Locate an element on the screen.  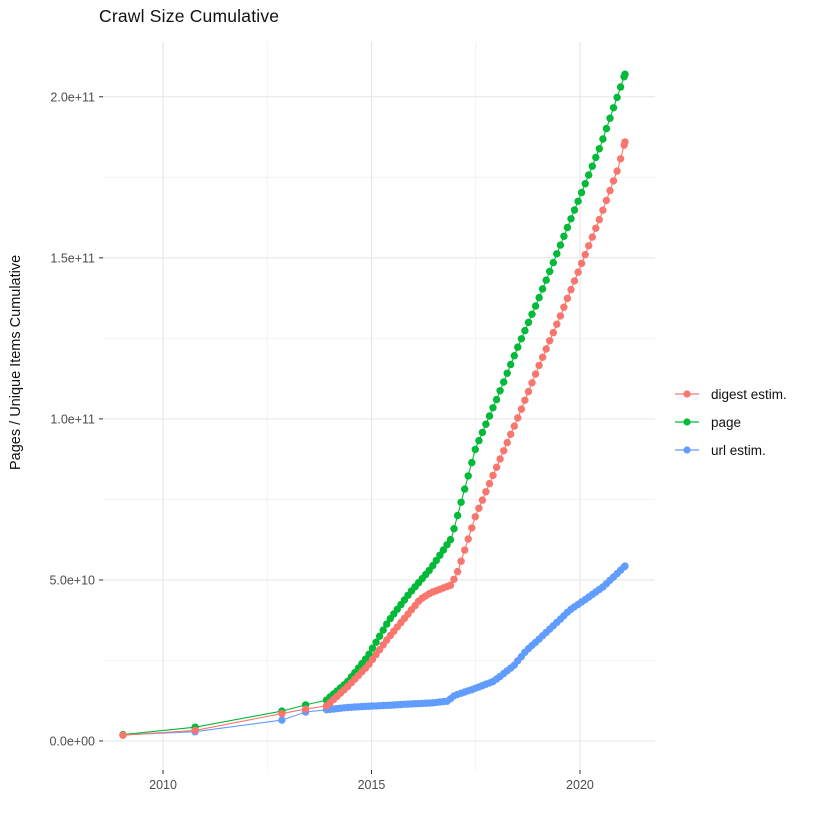
legend: digest estim. page url estim. is located at coordinates (729, 422).